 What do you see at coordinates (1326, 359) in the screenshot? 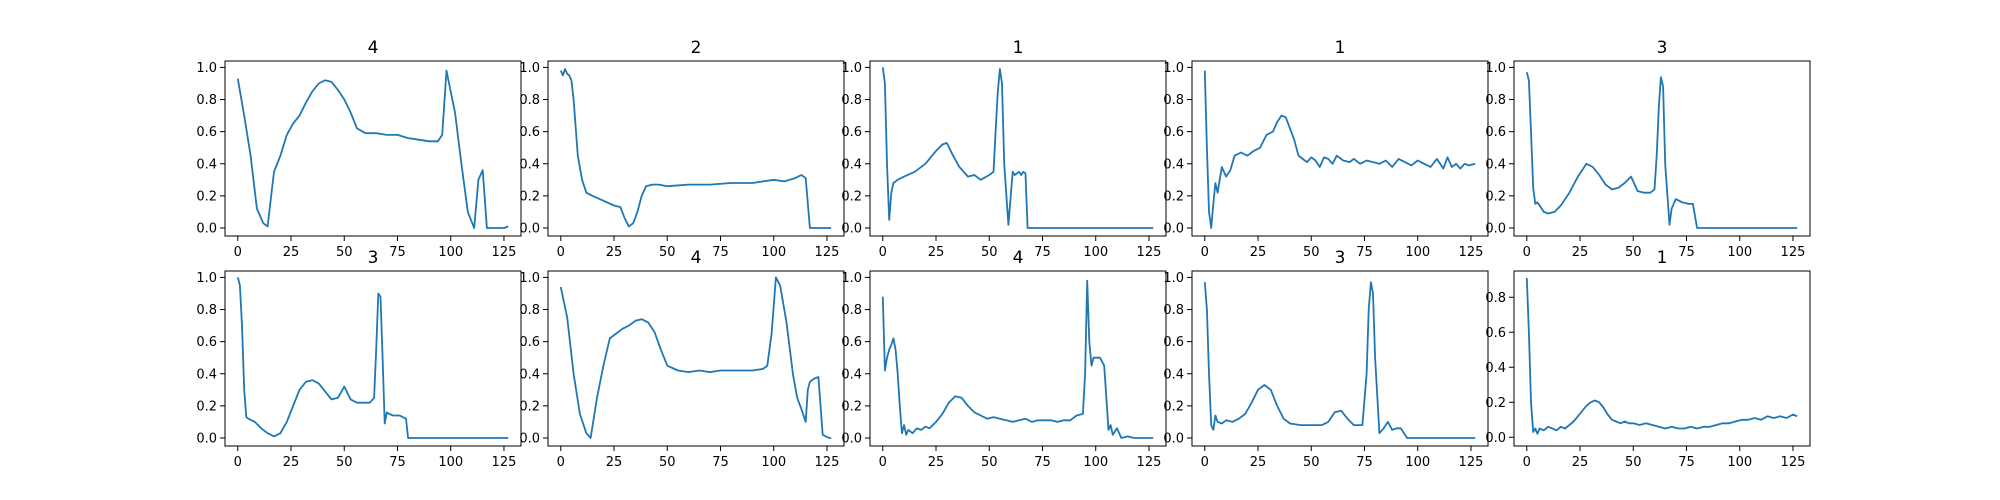
I see `subplot-9: 3 0 25 50 75 100 125 0.0 0.2 0.4 0.6 0.8 1.0` at bounding box center [1326, 359].